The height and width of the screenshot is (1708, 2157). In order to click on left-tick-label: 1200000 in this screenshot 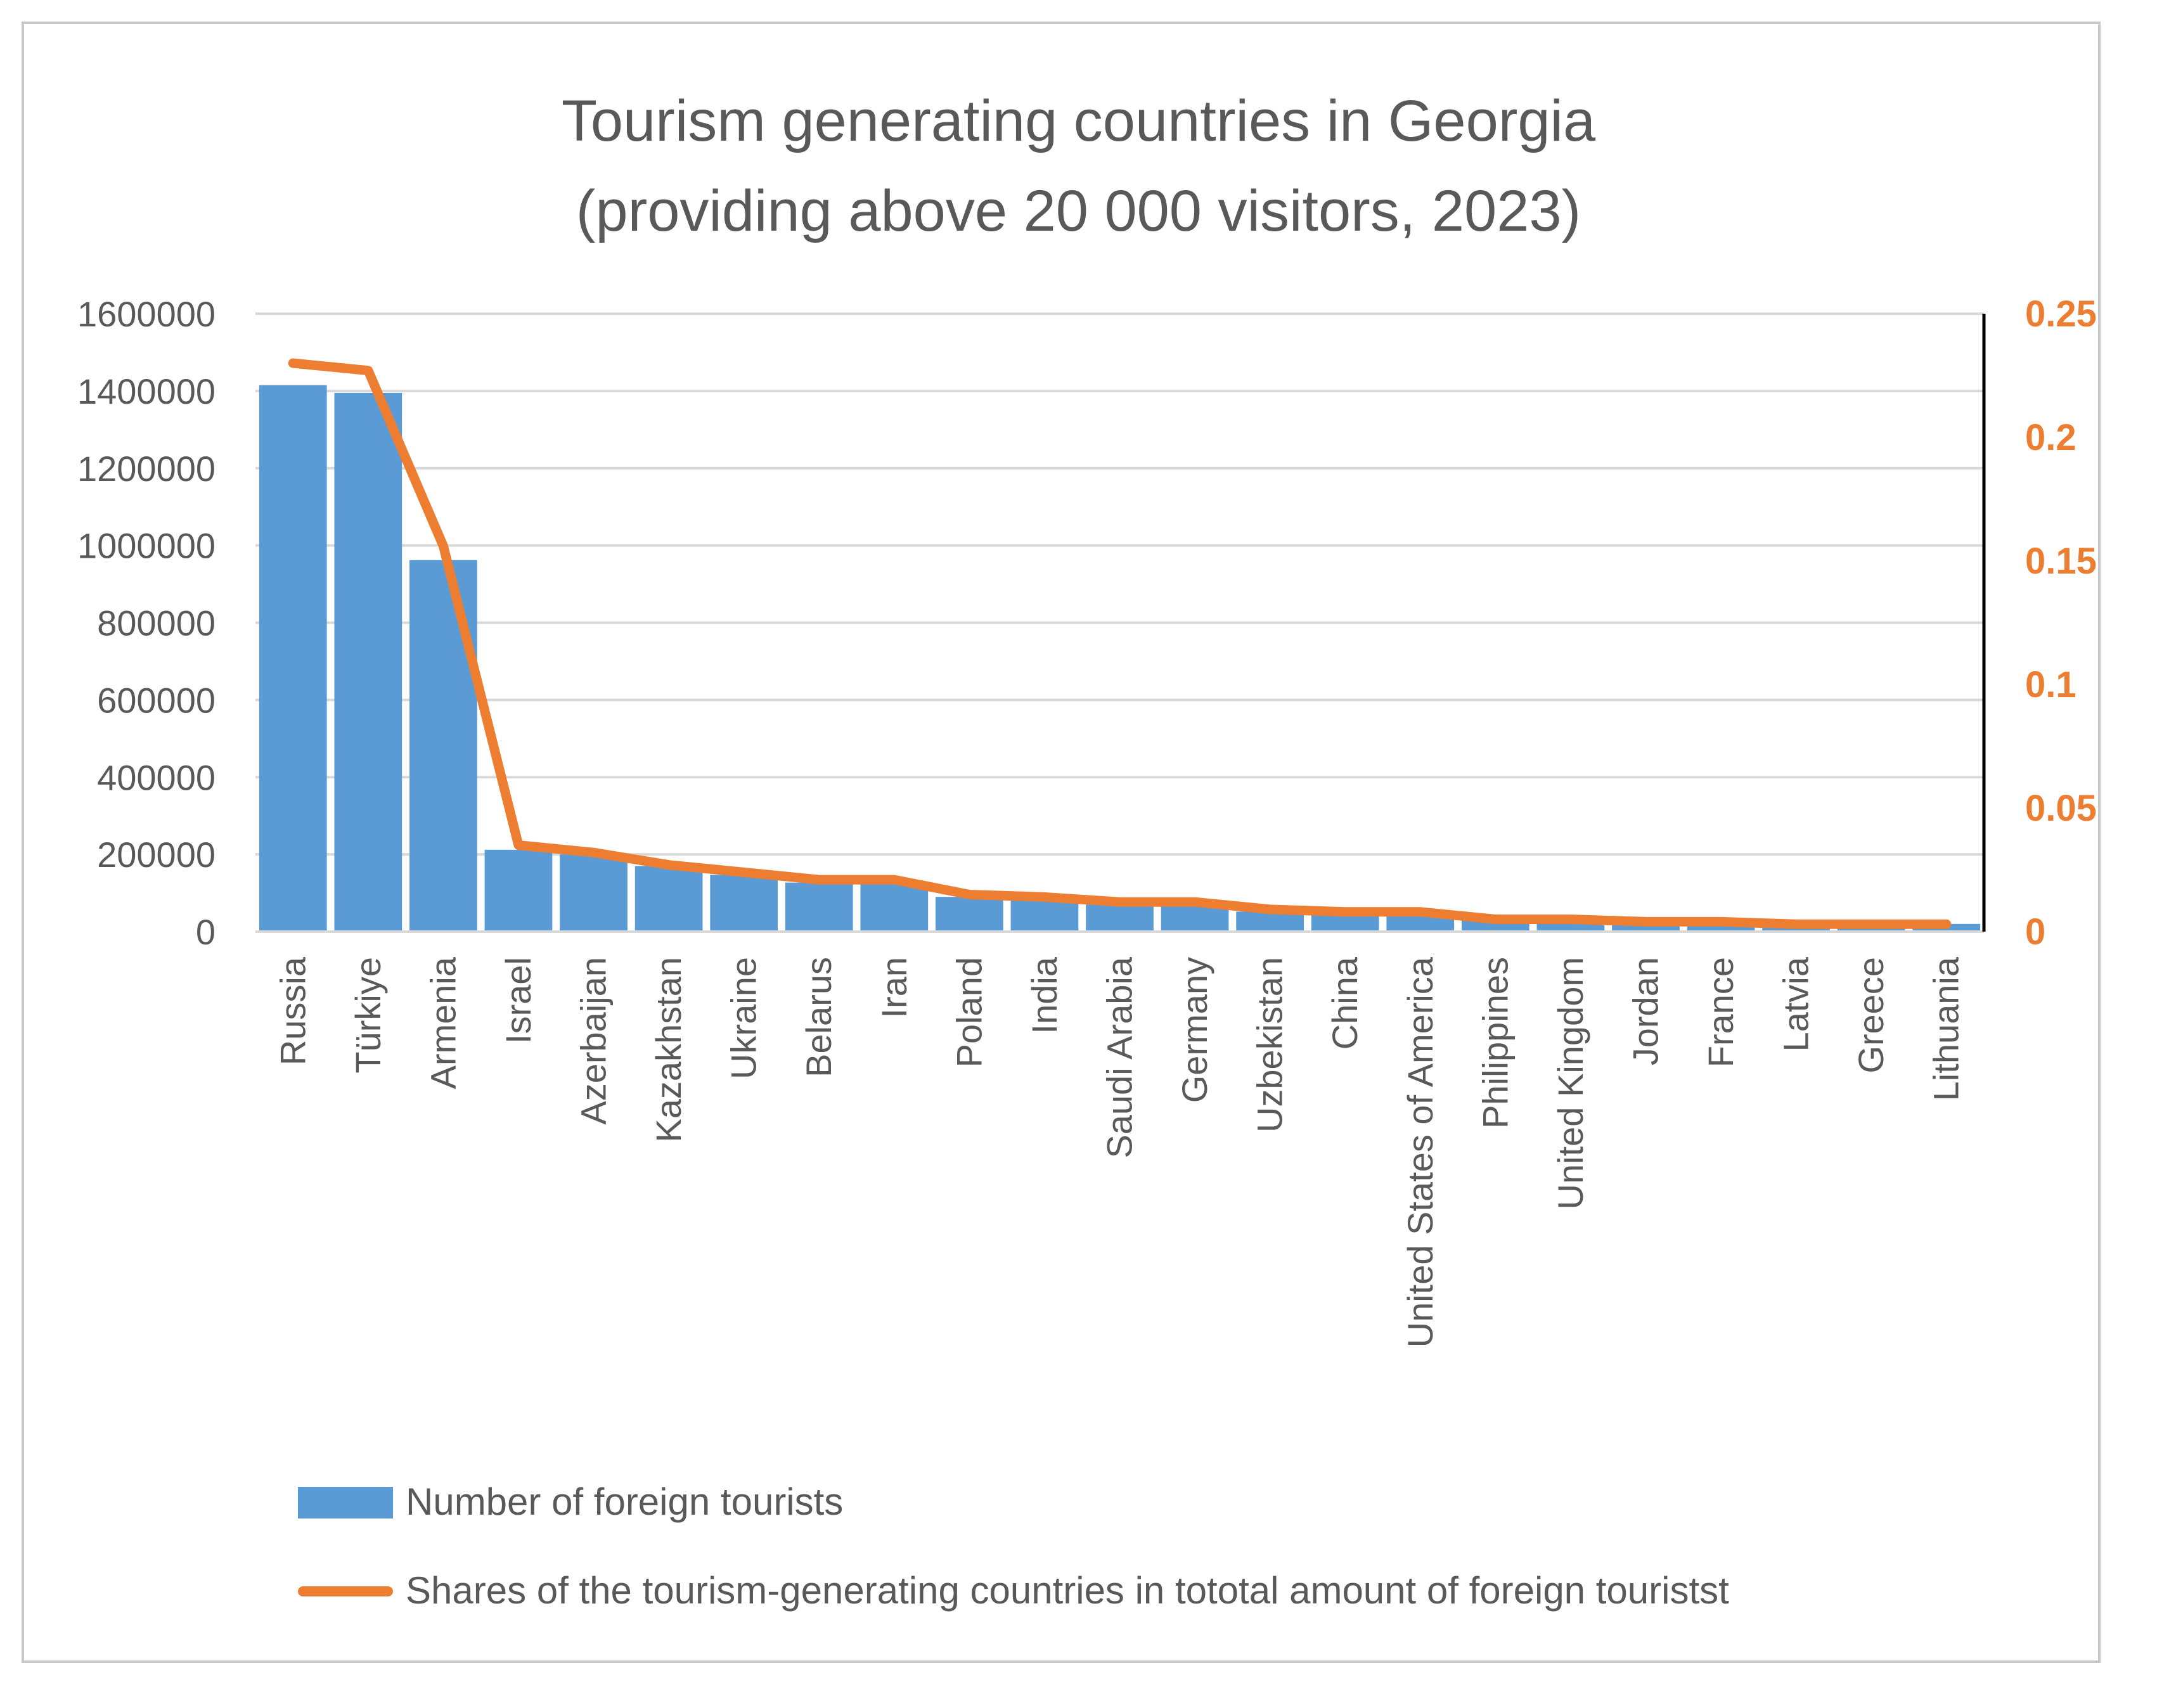, I will do `click(146, 469)`.